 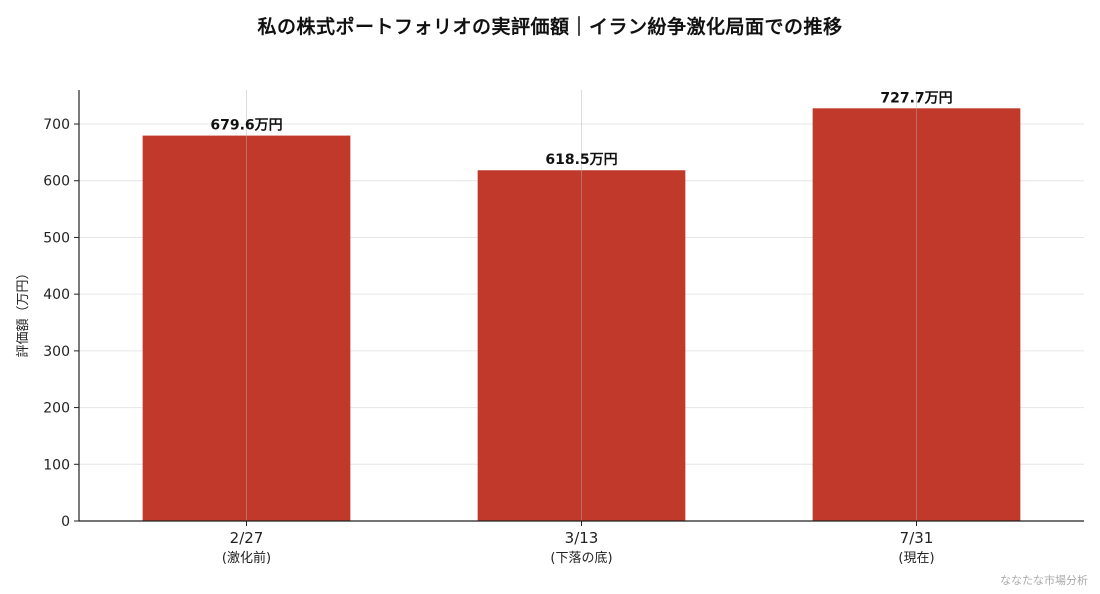 What do you see at coordinates (246, 558) in the screenshot?
I see `x-tick-sublabel: (激化前)` at bounding box center [246, 558].